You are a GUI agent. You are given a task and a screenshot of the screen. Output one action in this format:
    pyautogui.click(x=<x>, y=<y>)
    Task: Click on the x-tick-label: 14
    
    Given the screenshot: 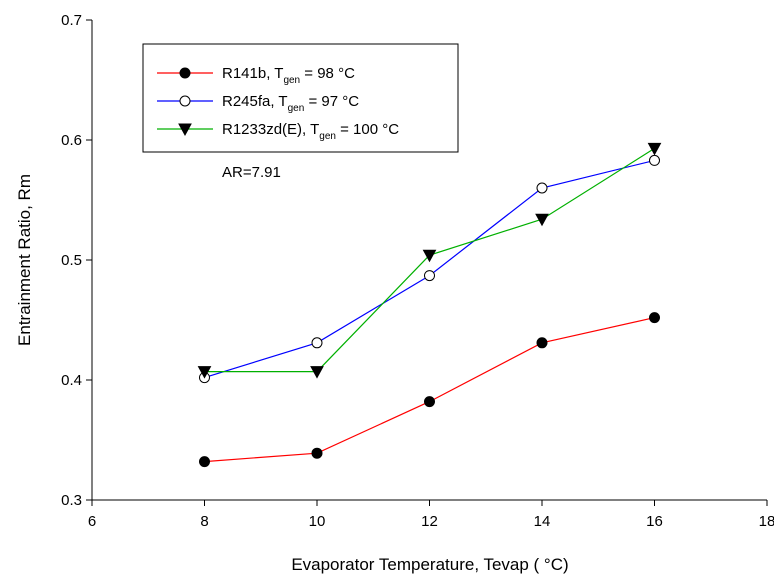 What is the action you would take?
    pyautogui.click(x=542, y=521)
    